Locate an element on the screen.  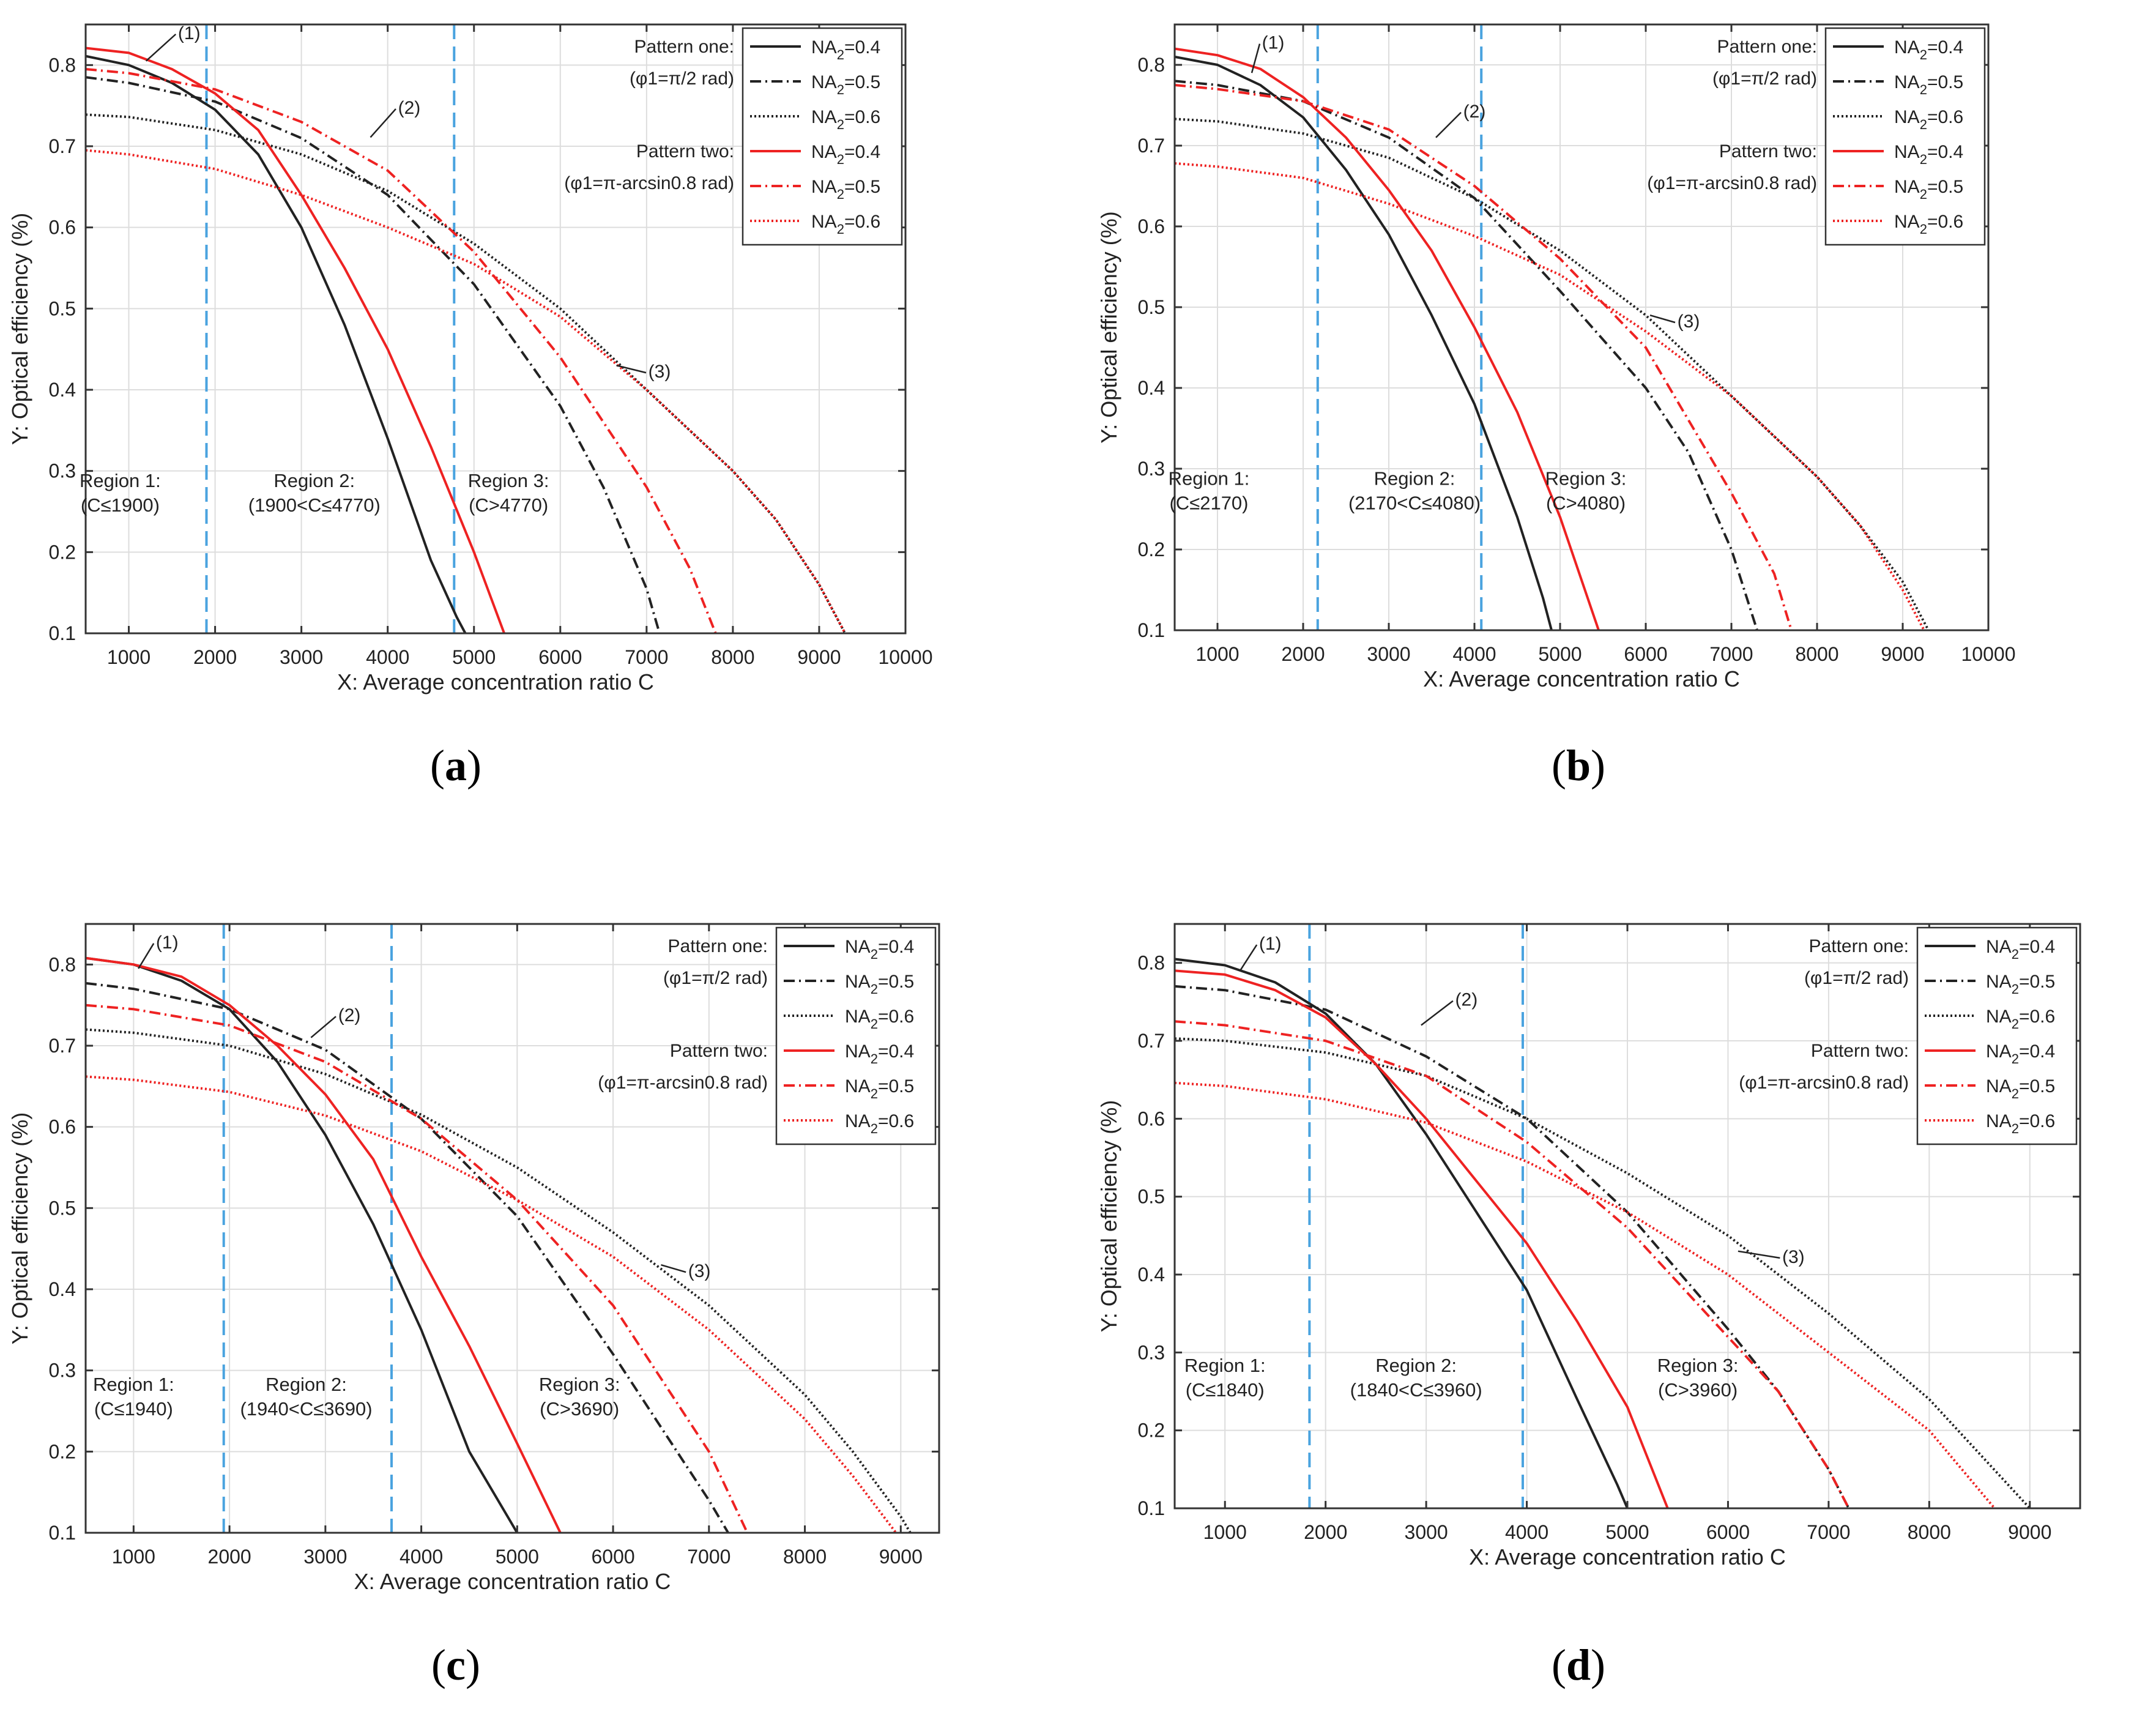
panel-caption-b: (b) is located at coordinates (1578, 765).